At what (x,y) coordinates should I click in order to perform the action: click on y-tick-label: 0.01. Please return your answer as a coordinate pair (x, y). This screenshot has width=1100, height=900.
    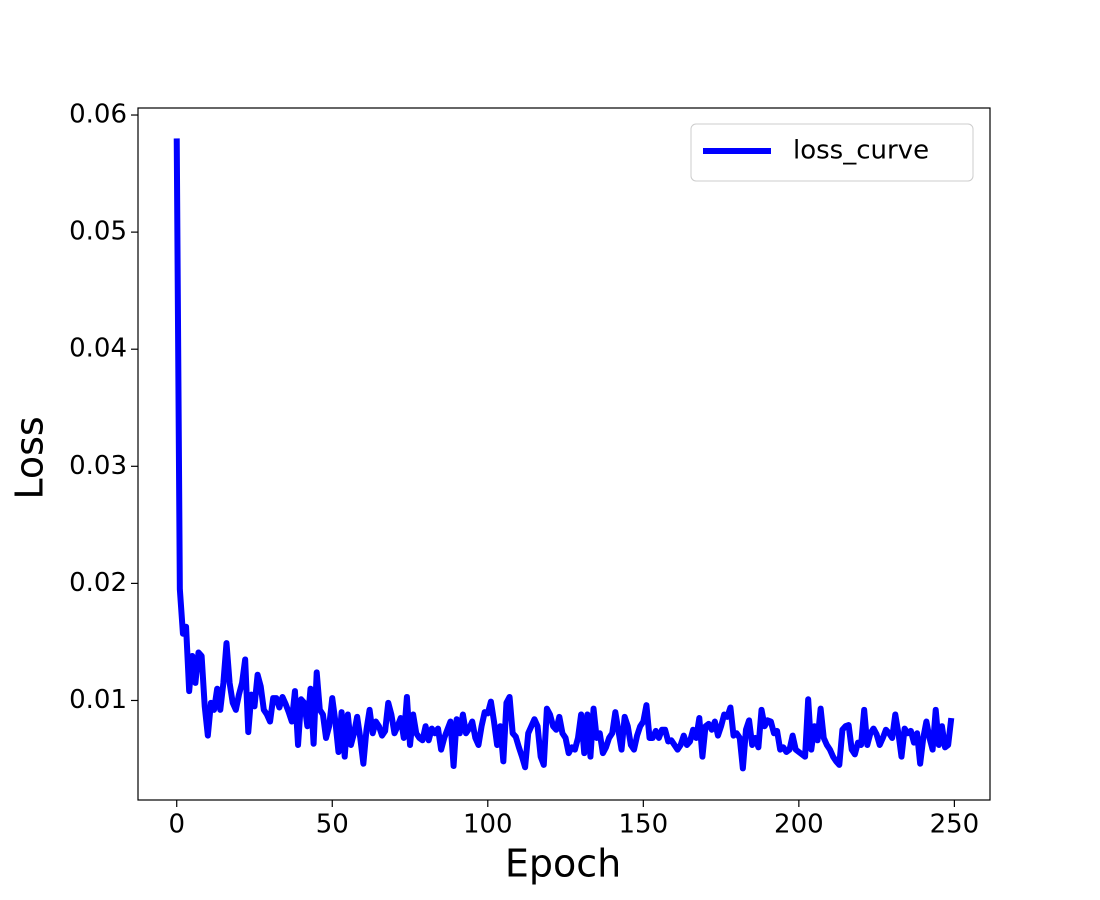
    Looking at the image, I should click on (98, 700).